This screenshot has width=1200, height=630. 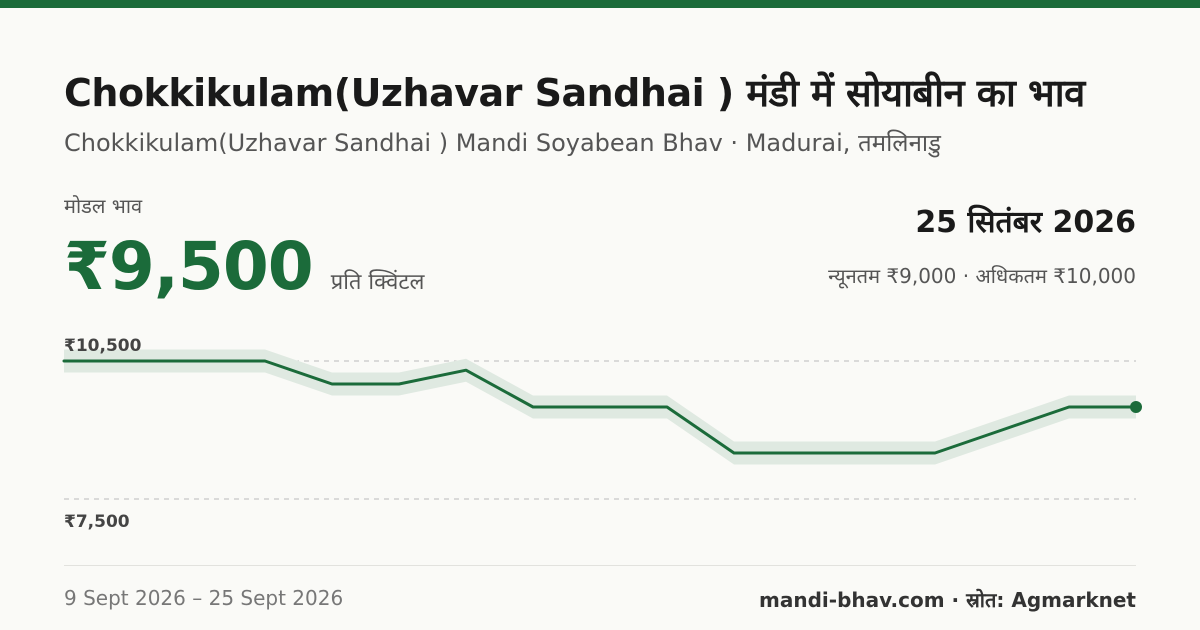 I want to click on model-price-label: मोडल भाव, so click(x=103, y=206).